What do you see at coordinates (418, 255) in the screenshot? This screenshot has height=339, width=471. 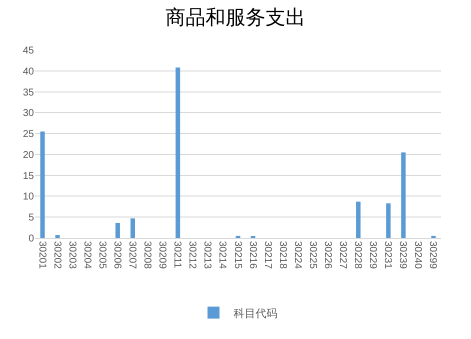 I see `x-tick-label: 30240` at bounding box center [418, 255].